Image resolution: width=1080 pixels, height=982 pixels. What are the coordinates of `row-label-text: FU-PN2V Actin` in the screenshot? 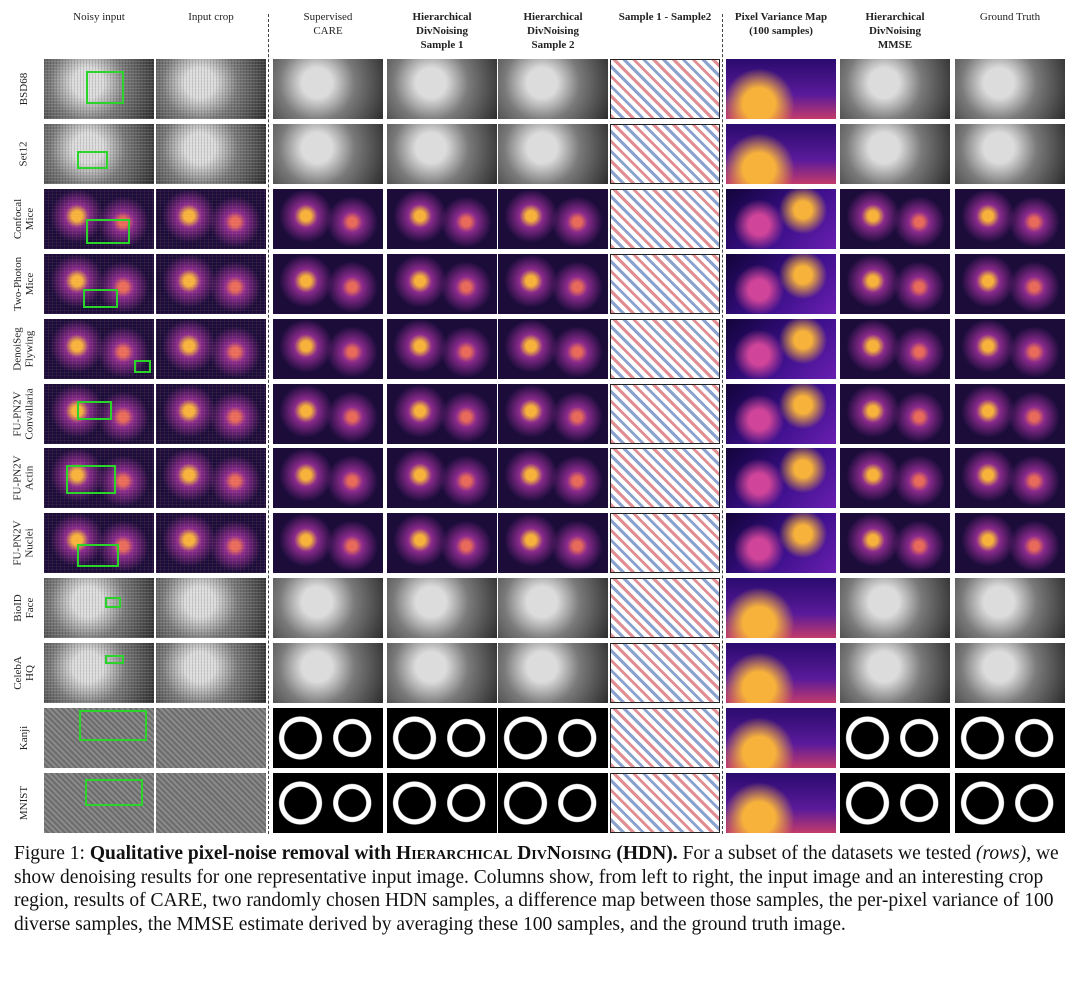 It's located at (24, 477).